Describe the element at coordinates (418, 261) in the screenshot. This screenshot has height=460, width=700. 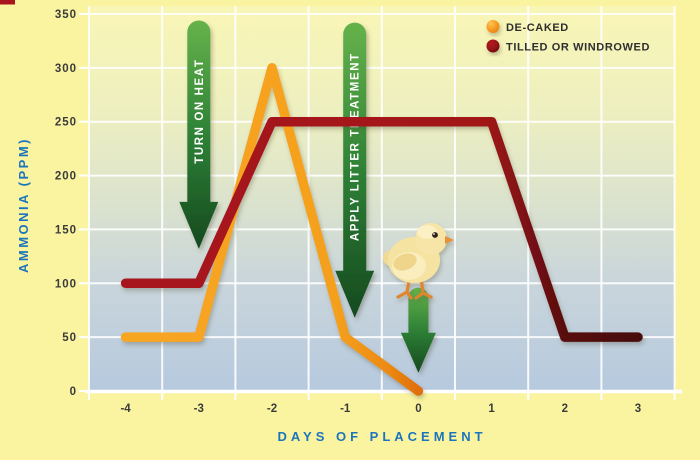
I see `chick-image` at that location.